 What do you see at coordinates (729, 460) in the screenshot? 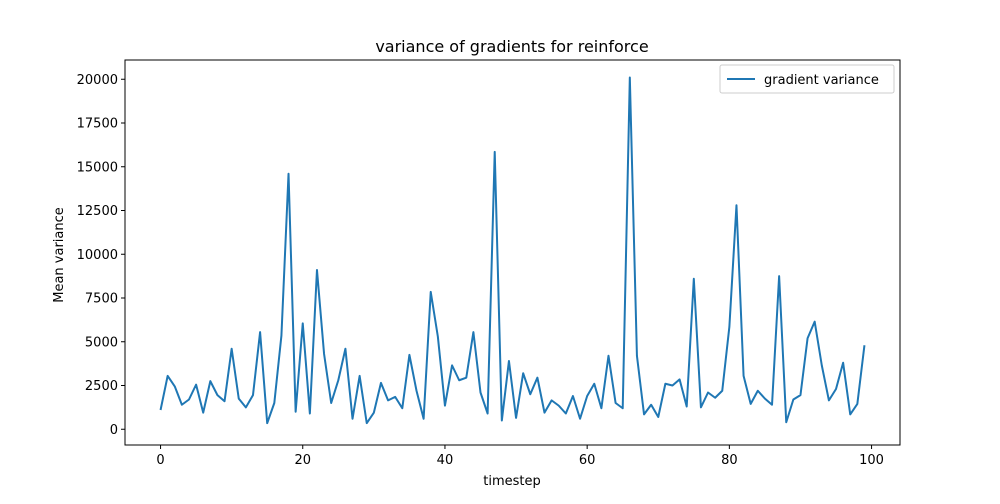
I see `x-tick-label: 80` at bounding box center [729, 460].